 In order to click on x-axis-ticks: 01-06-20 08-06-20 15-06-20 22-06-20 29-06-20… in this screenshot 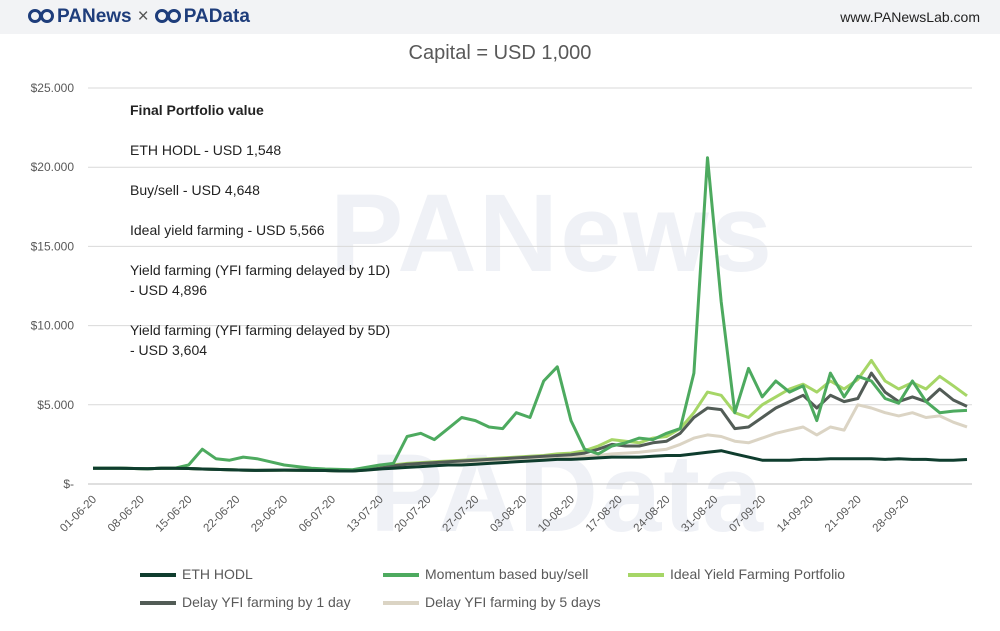, I will do `click(485, 514)`.